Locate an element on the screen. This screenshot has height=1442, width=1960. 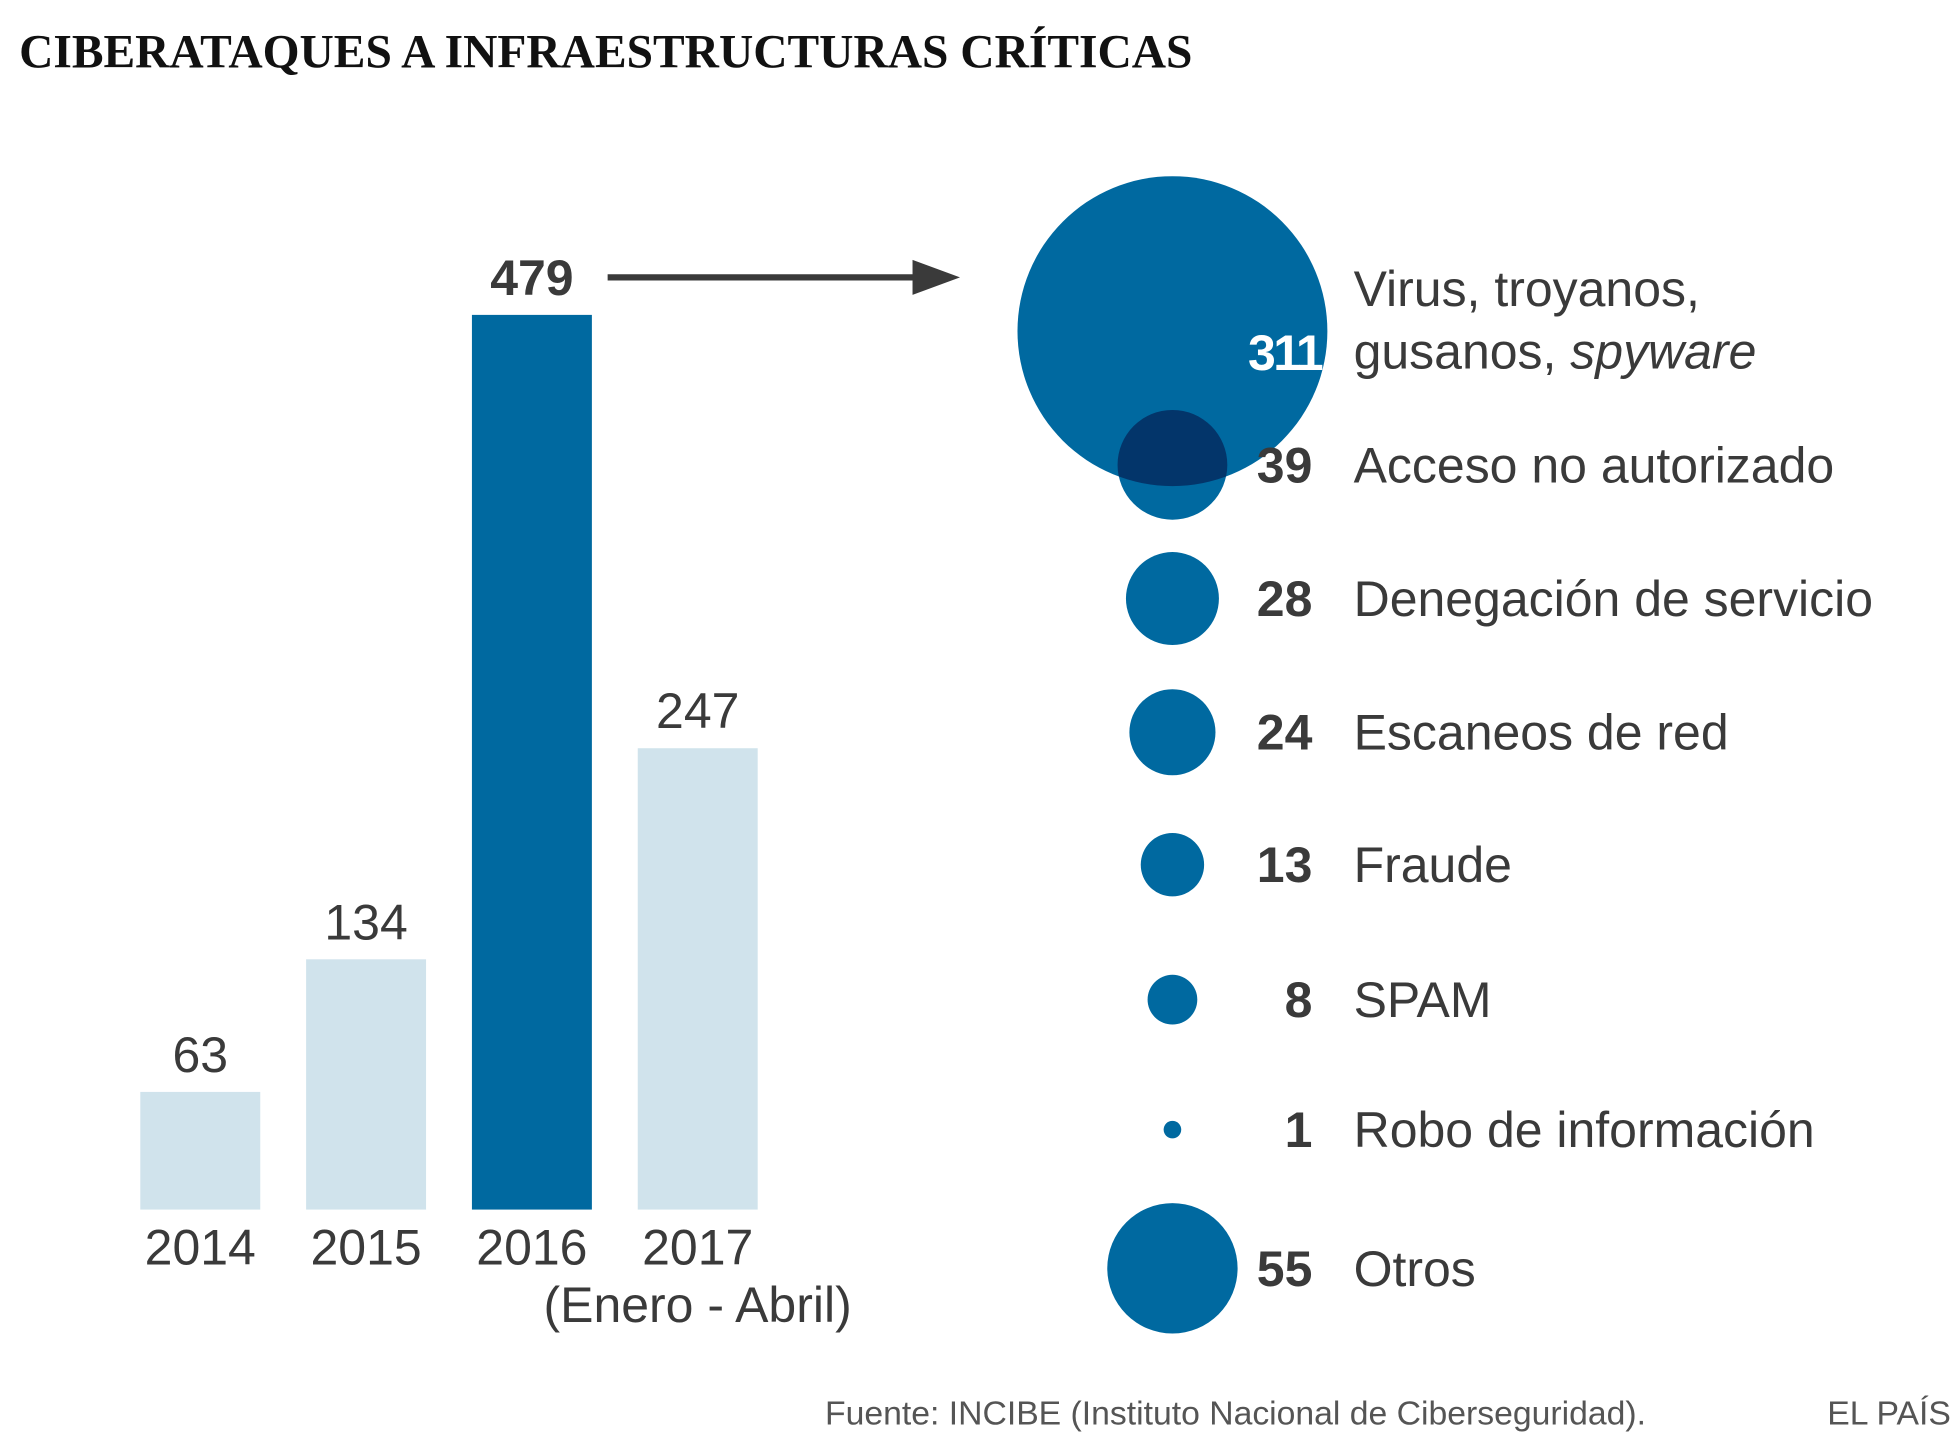
bubble-category-label: SPAM is located at coordinates (1423, 1000).